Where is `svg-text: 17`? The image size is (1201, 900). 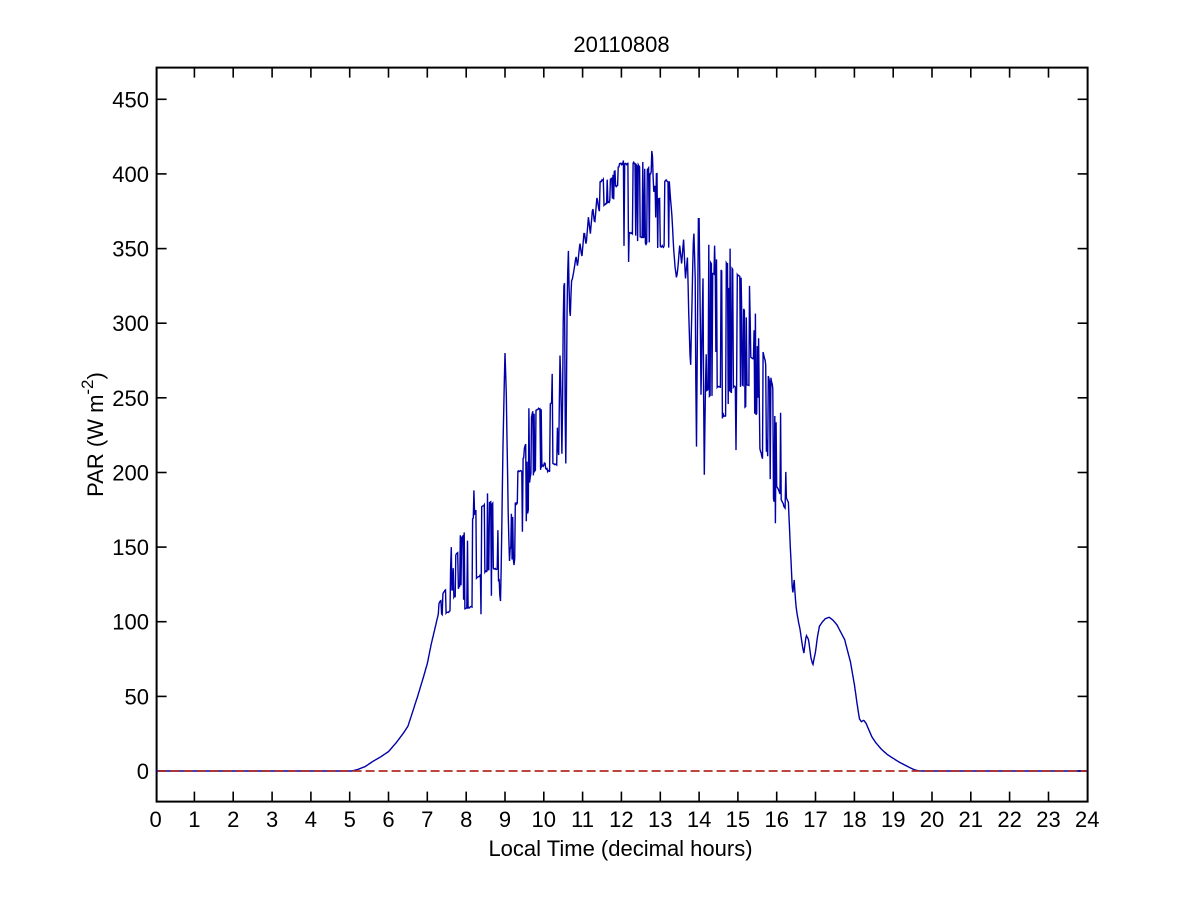
svg-text: 17 is located at coordinates (815, 819).